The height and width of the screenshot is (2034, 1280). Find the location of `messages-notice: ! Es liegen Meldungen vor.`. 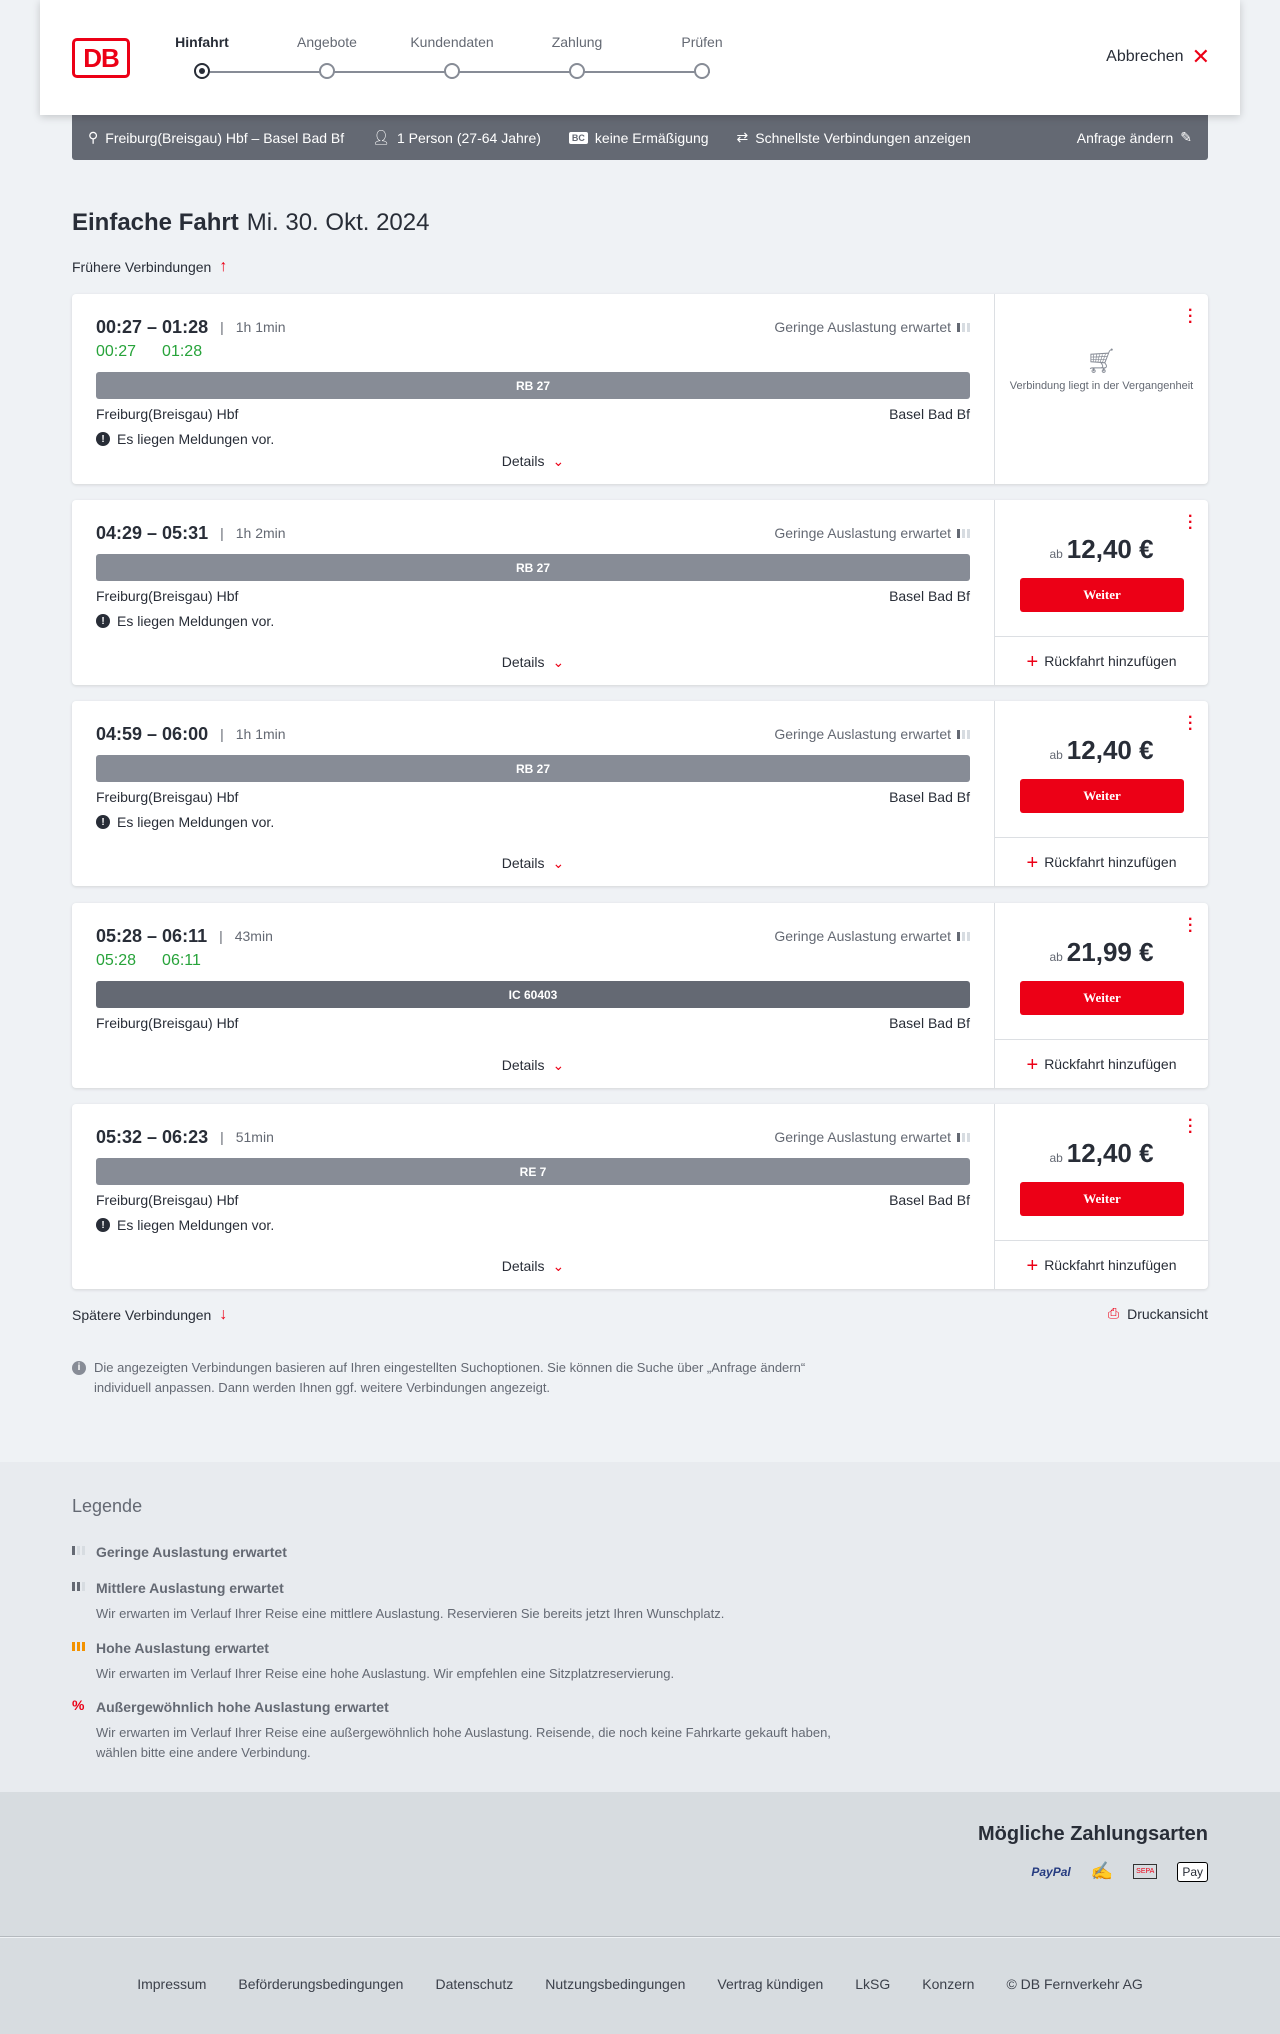

messages-notice: ! Es liegen Meldungen vor. is located at coordinates (533, 439).